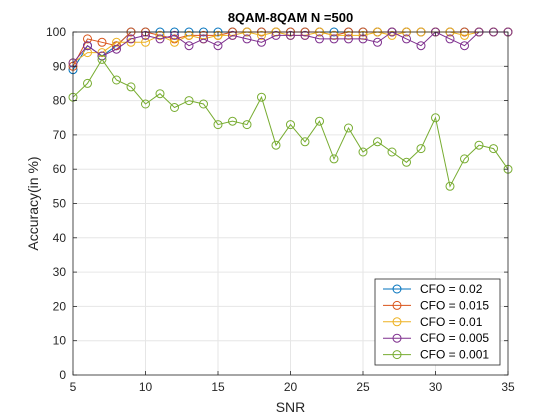 The height and width of the screenshot is (420, 560). Describe the element at coordinates (454, 305) in the screenshot. I see `legend-label: CFO = 0.015` at that location.